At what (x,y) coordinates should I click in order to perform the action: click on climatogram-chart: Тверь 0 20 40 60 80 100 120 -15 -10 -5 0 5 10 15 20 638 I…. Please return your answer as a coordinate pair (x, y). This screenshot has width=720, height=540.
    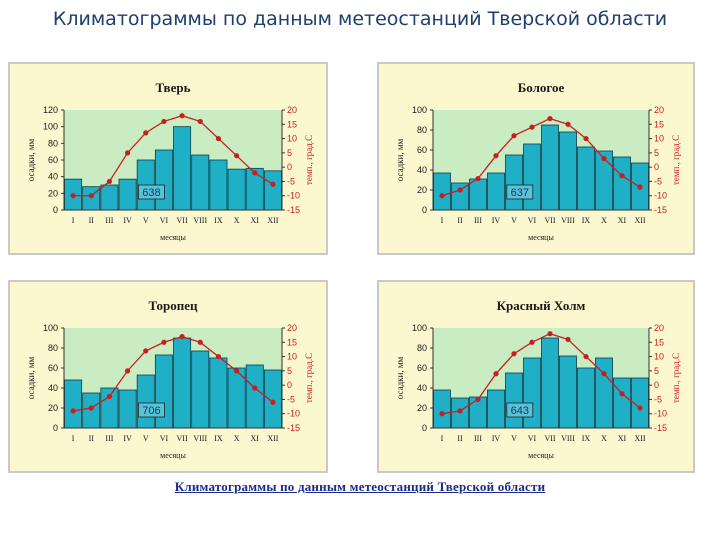
    Looking at the image, I should click on (170, 161).